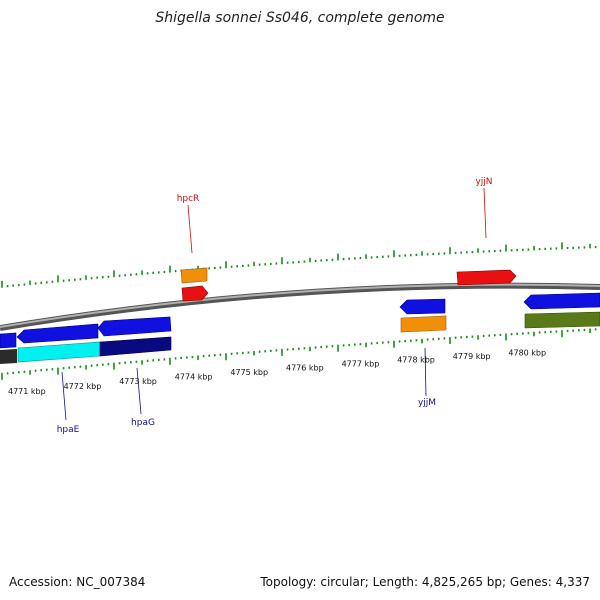  I want to click on genome-backbone, so click(300, 306).